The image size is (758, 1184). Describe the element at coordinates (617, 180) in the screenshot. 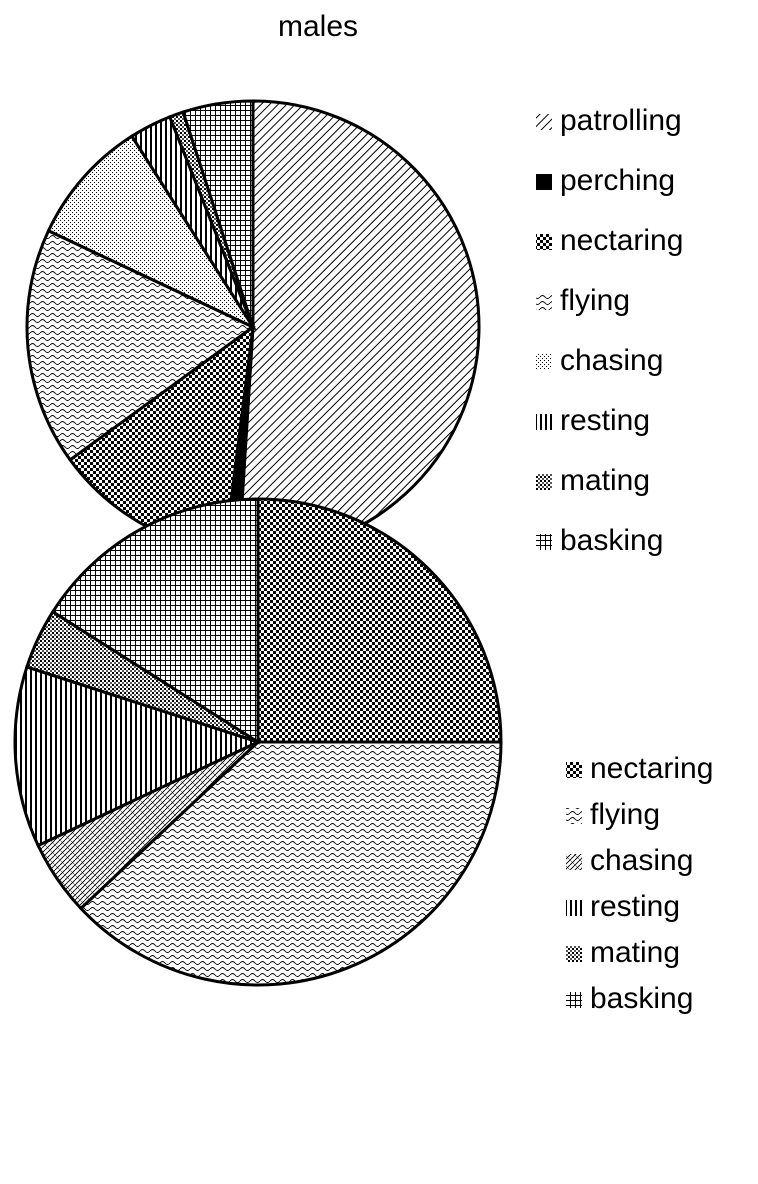

I see `legend-label: perching` at that location.